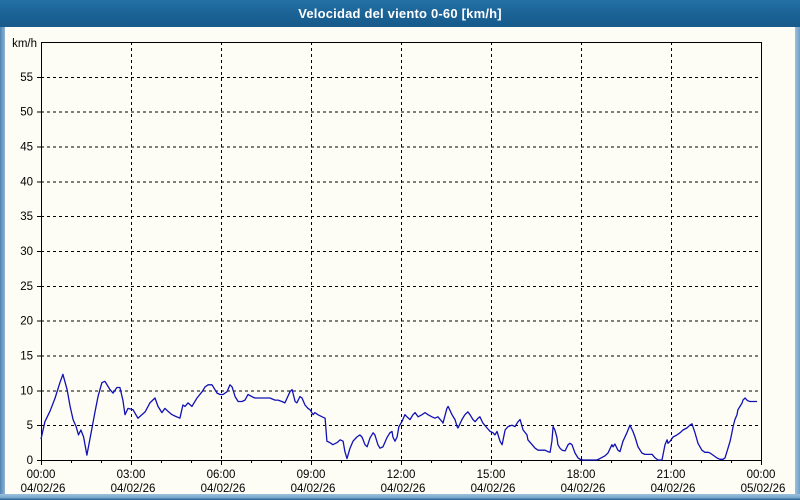 Image resolution: width=800 pixels, height=500 pixels. I want to click on x-tick-time: 06:00, so click(221, 475).